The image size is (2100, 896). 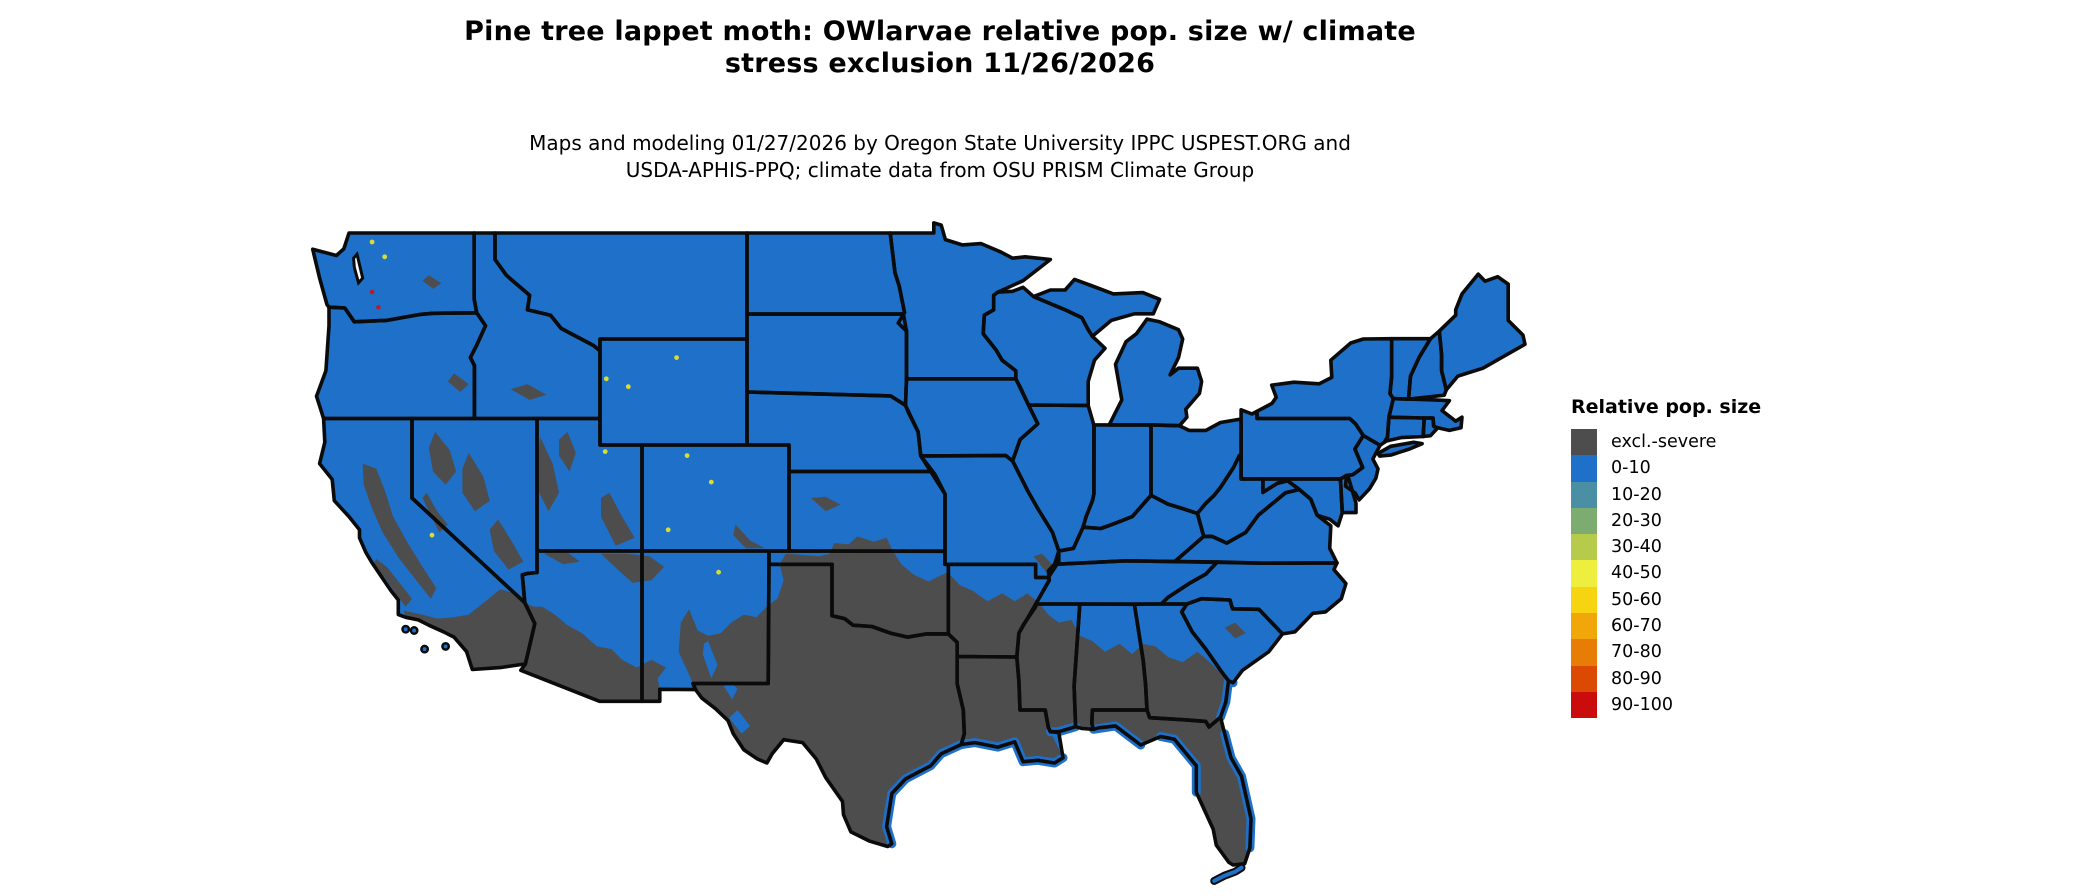 What do you see at coordinates (1721, 705) in the screenshot?
I see `legend-item-90-100: 90-100` at bounding box center [1721, 705].